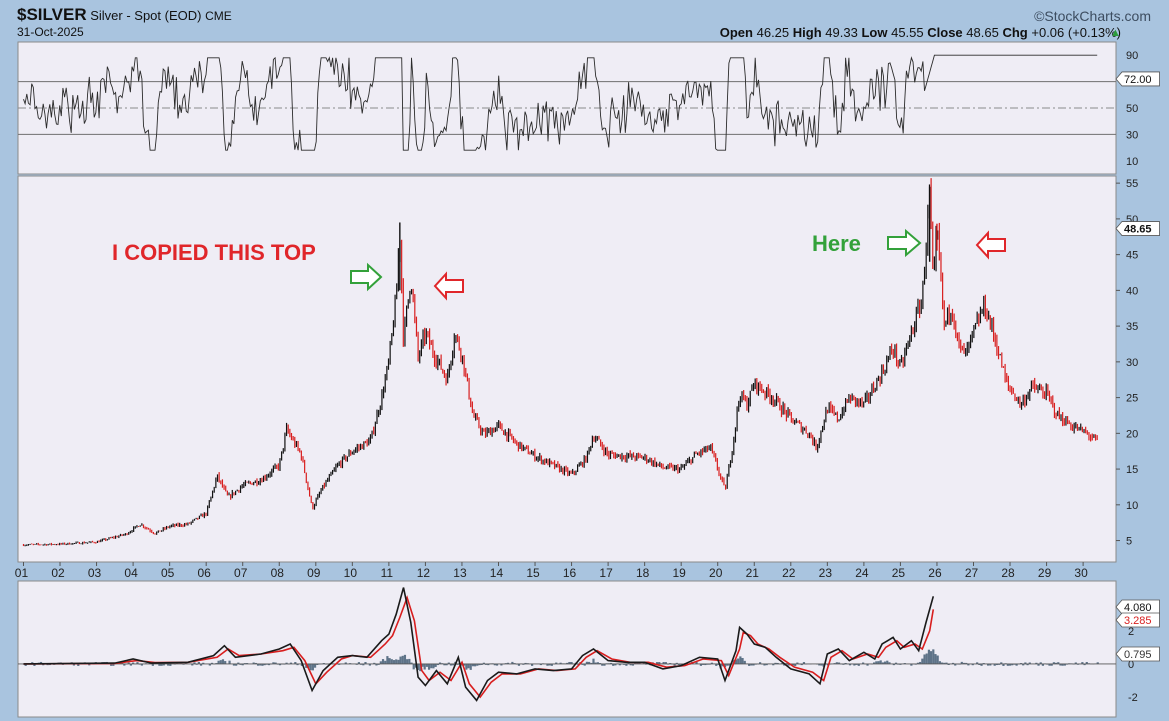 The height and width of the screenshot is (721, 1169). What do you see at coordinates (1132, 399) in the screenshot?
I see `price-tick-label: 25` at bounding box center [1132, 399].